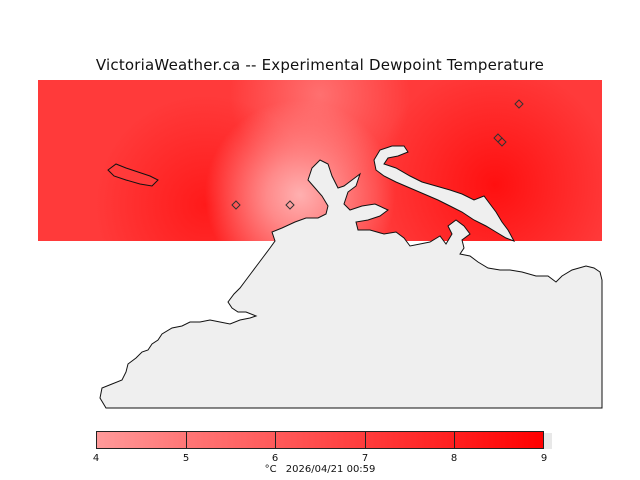 This screenshot has width=640, height=480. What do you see at coordinates (330, 469) in the screenshot?
I see `timestamp: 2026/04/21 00:59` at bounding box center [330, 469].